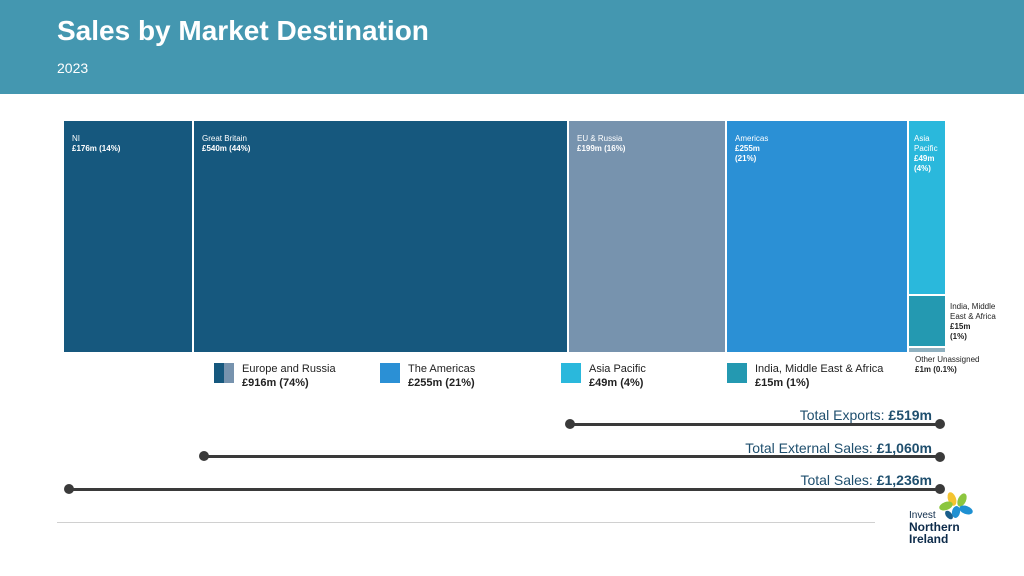 This screenshot has width=1024, height=576. Describe the element at coordinates (746, 158) in the screenshot. I see `treemap-value-americas-percent: (21%)` at that location.